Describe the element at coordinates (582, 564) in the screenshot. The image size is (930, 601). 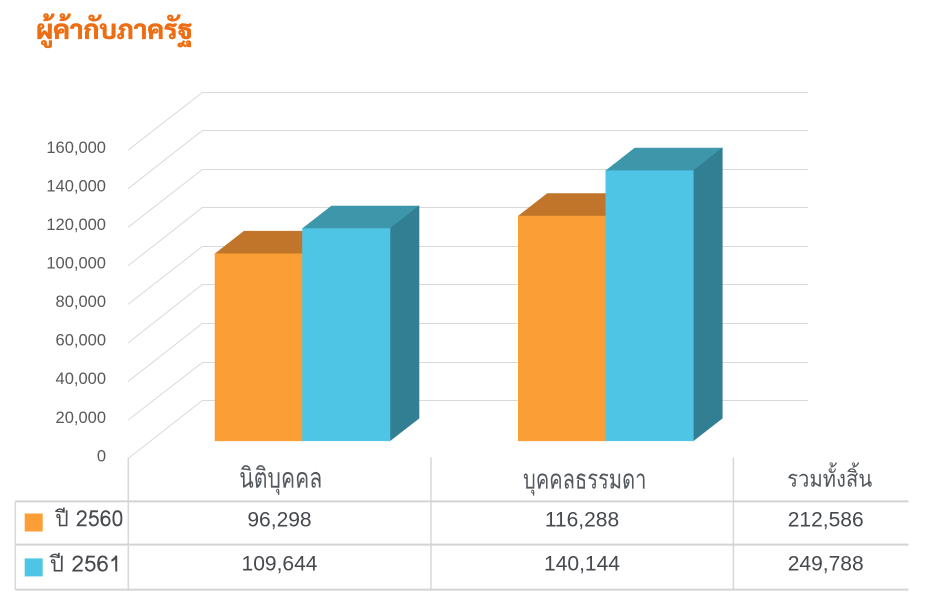
I see `svg-text: 140,144` at that location.